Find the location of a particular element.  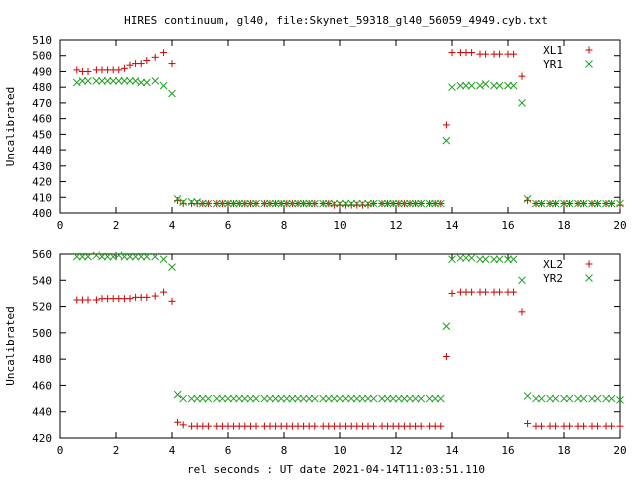

y-tick-label: 470 is located at coordinates (42, 103).